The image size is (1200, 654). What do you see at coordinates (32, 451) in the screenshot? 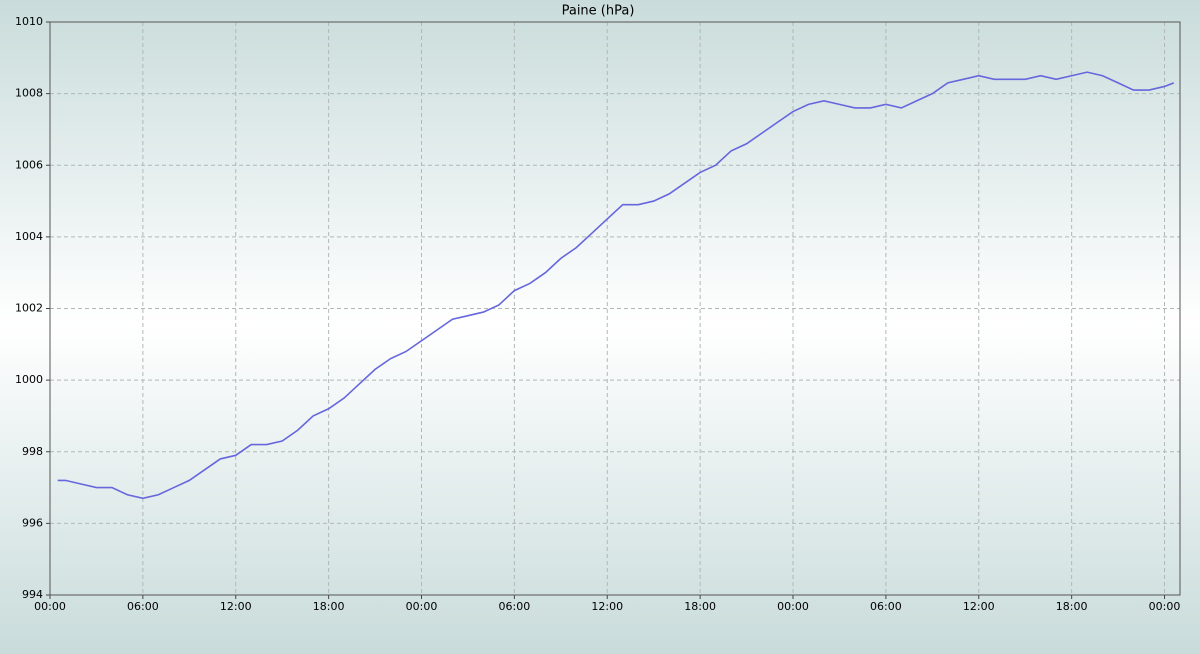
I see `y-tick-label: 998` at bounding box center [32, 451].